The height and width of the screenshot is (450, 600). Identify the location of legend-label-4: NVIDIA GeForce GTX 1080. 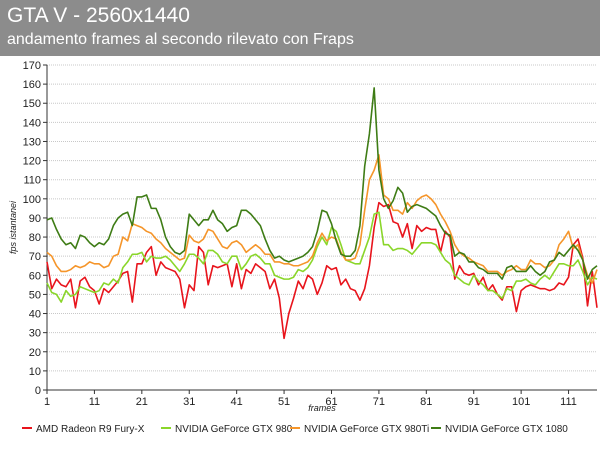
(506, 429).